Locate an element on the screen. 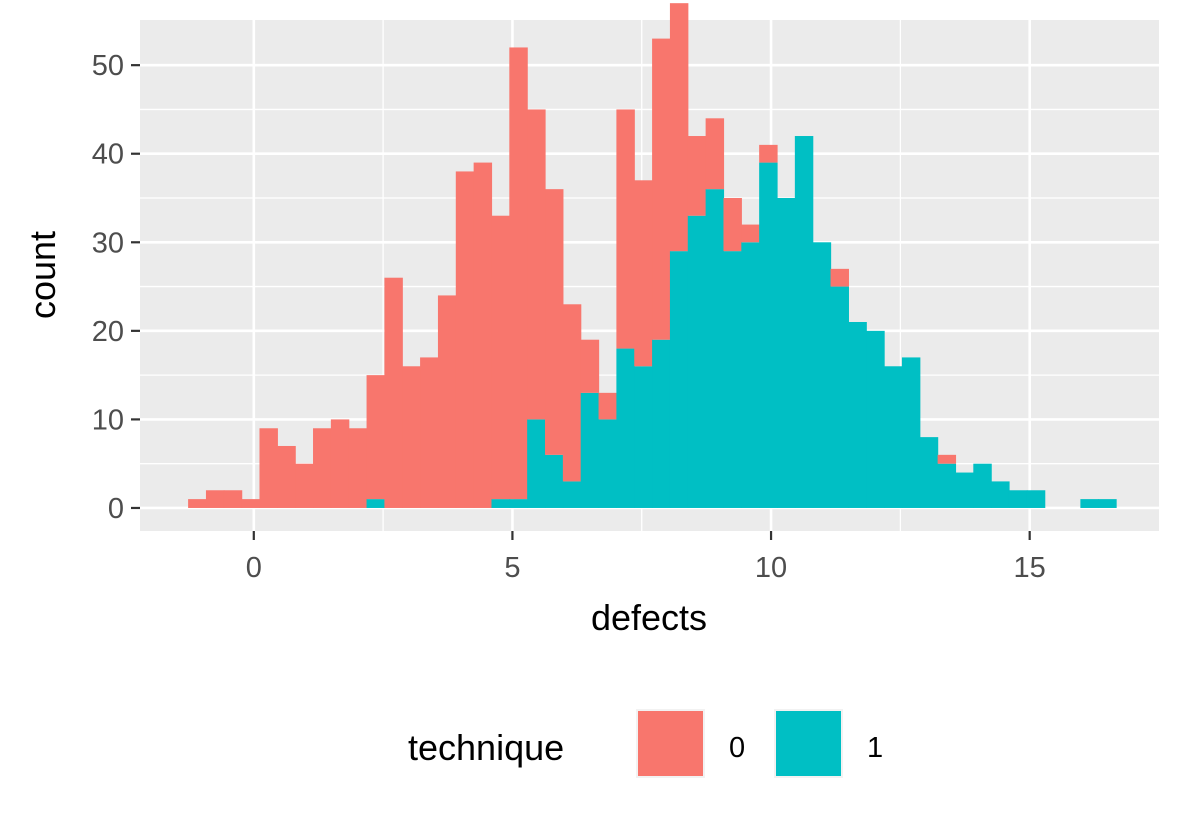  legend-title: technique is located at coordinates (486, 747).